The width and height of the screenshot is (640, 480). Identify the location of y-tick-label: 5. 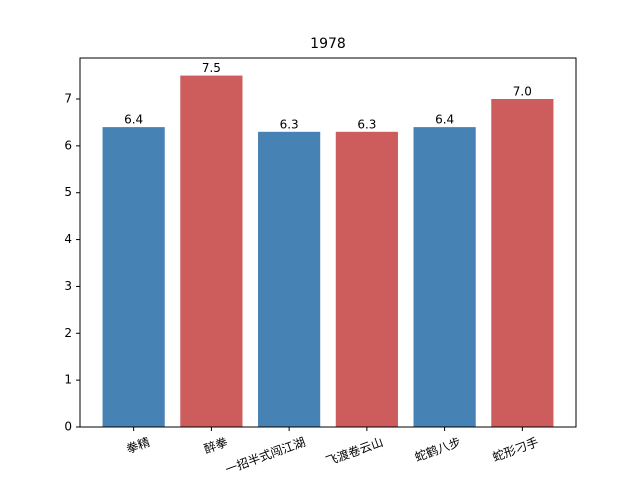
(68, 192).